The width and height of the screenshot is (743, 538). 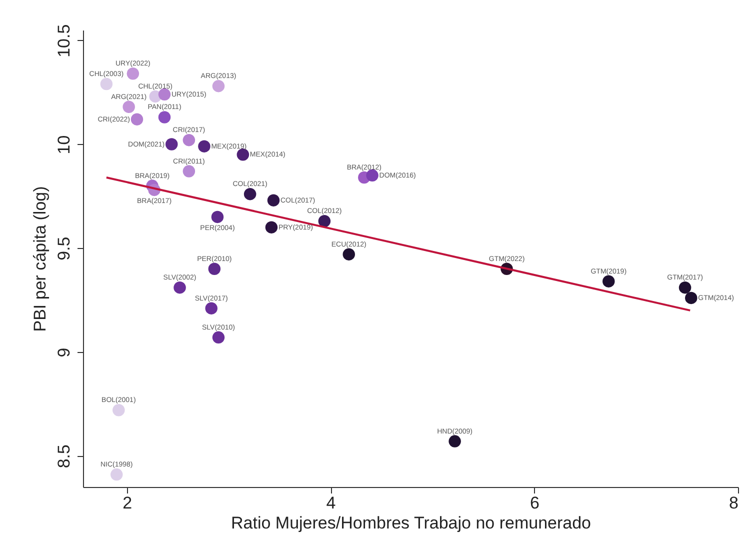 I want to click on y-tick-label: 9, so click(x=64, y=353).